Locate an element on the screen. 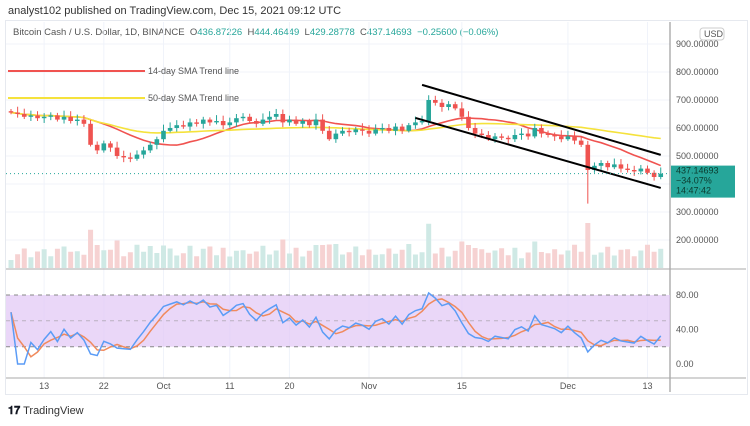  time-tick: 11 is located at coordinates (229, 386).